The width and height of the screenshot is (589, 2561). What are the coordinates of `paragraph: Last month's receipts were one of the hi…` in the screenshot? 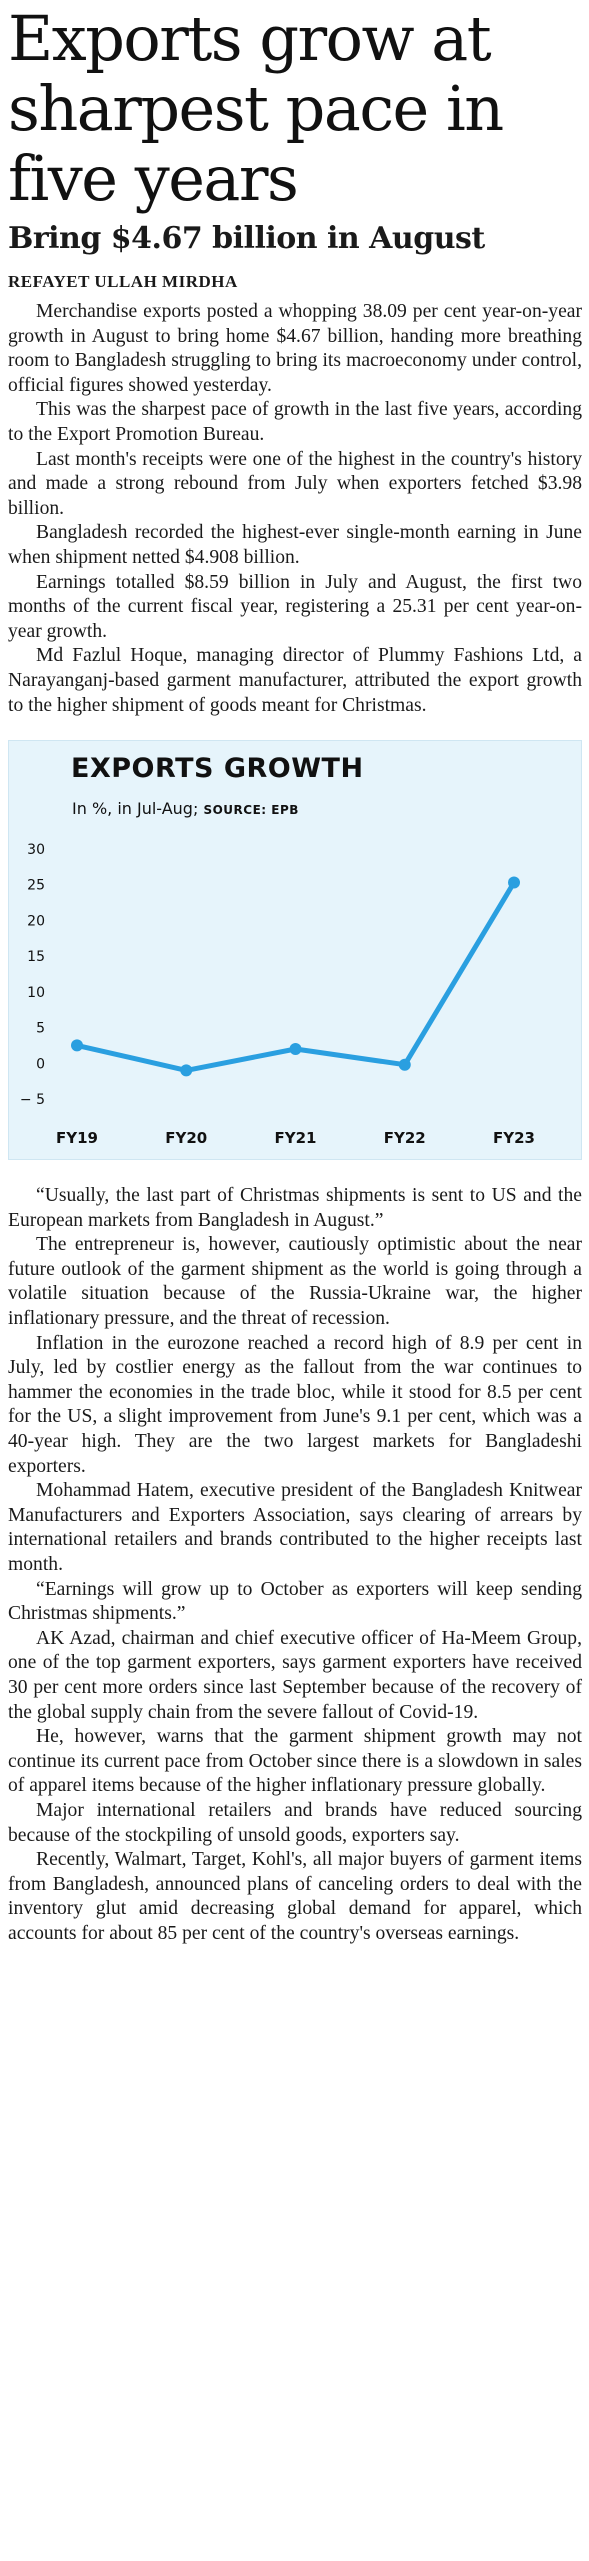 It's located at (295, 483).